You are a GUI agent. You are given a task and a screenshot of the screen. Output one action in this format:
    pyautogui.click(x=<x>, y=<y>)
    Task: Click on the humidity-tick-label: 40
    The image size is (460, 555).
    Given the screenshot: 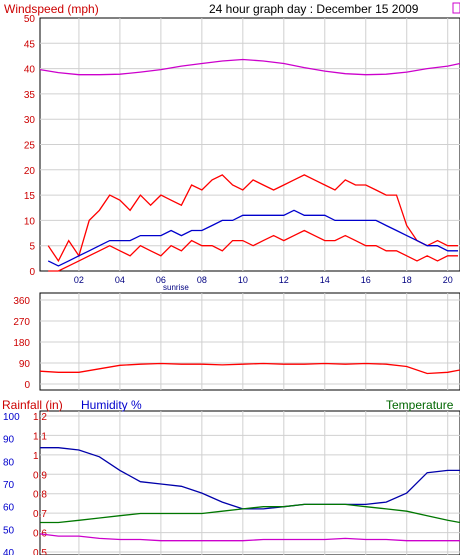 What is the action you would take?
    pyautogui.click(x=9, y=551)
    